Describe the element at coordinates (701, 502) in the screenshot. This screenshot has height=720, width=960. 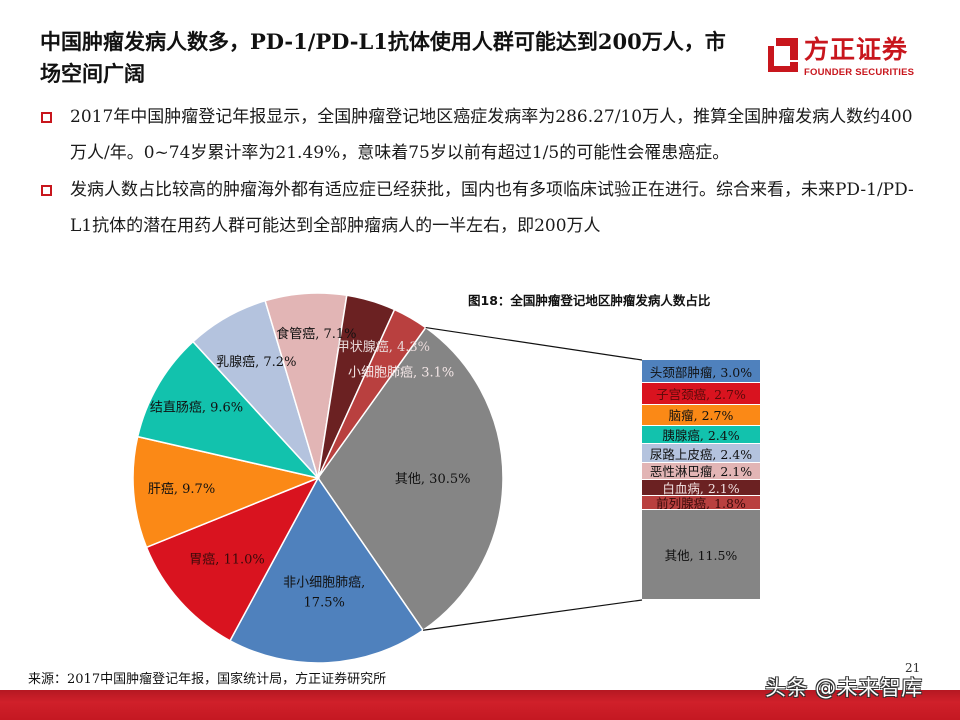
I see `bar-segment: 前列腺癌, 1.8%` at that location.